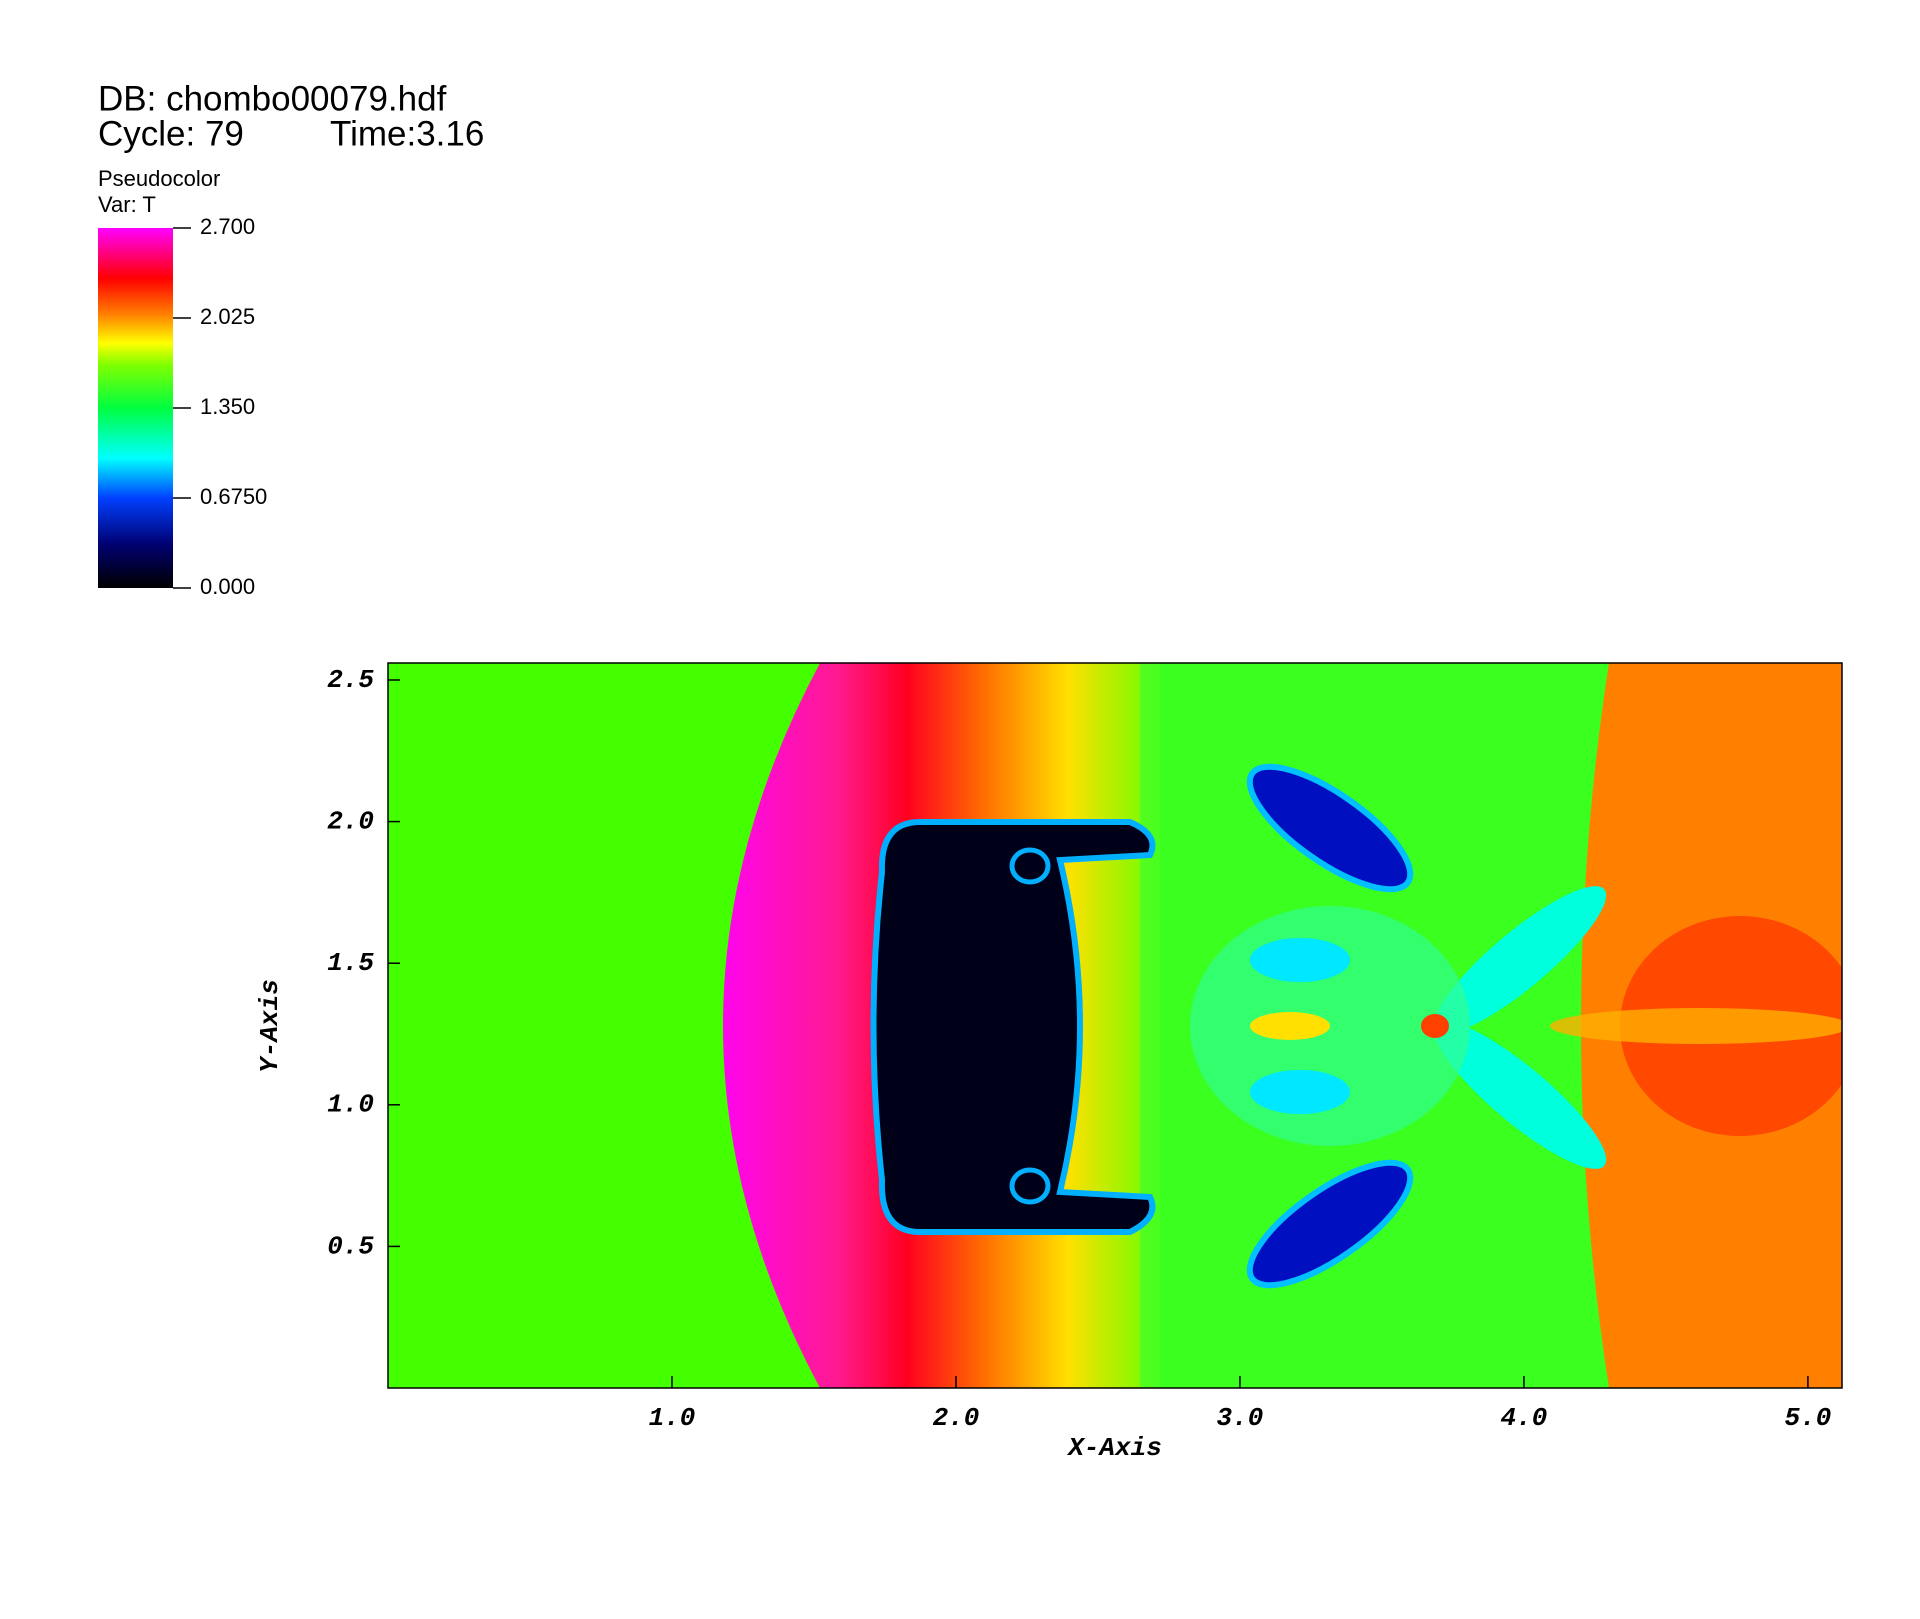 This screenshot has width=1920, height=1619. I want to click on x-axis-title: X-Axis, so click(1114, 1448).